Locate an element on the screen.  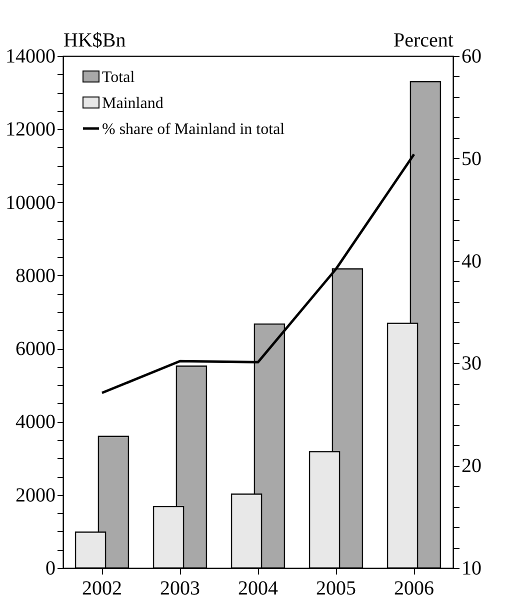
y-tick-label: 2000 is located at coordinates (36, 495).